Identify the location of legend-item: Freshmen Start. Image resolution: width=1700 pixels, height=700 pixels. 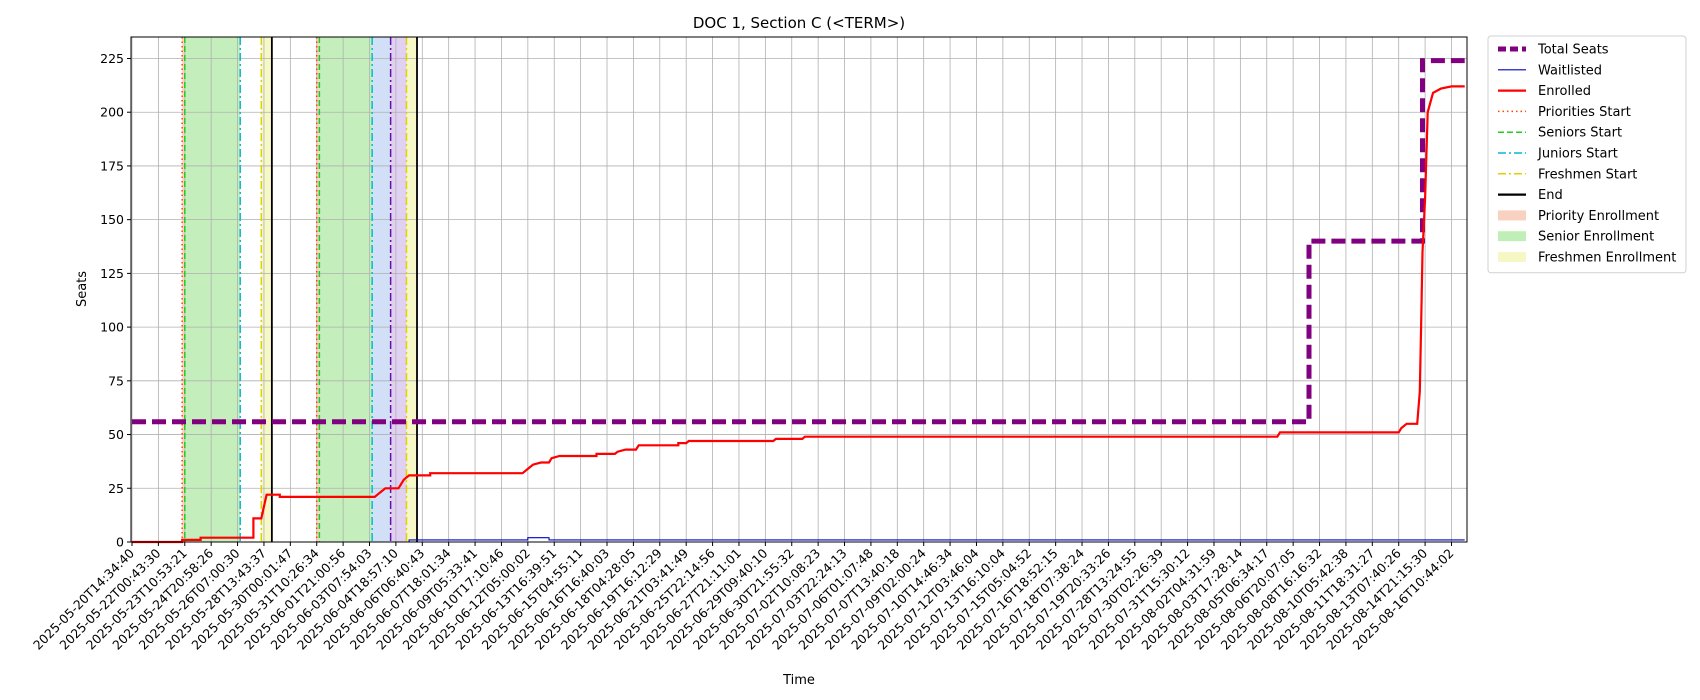
(1567, 174).